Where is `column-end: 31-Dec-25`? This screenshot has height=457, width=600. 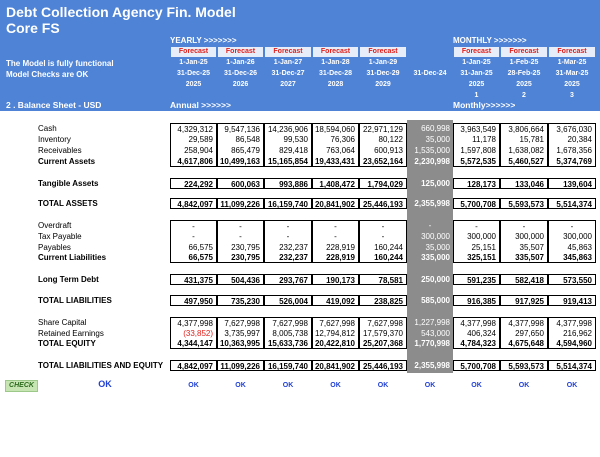 column-end: 31-Dec-25 is located at coordinates (193, 73).